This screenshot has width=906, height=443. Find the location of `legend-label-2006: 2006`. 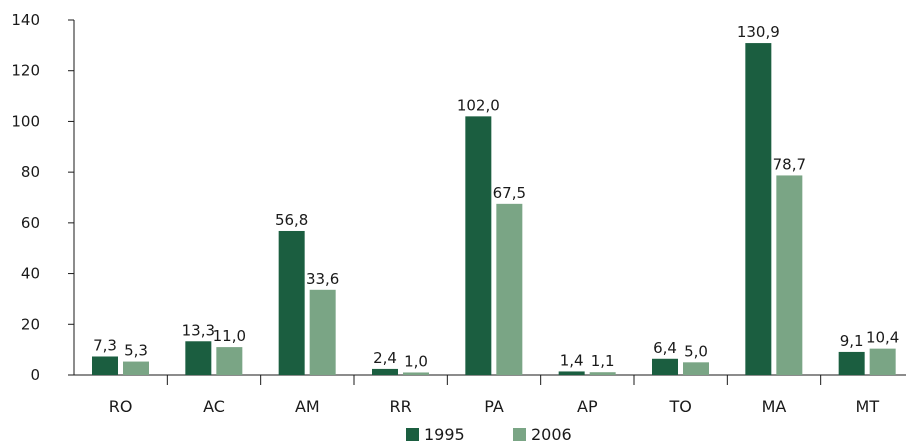

legend-label-2006: 2006 is located at coordinates (551, 434).